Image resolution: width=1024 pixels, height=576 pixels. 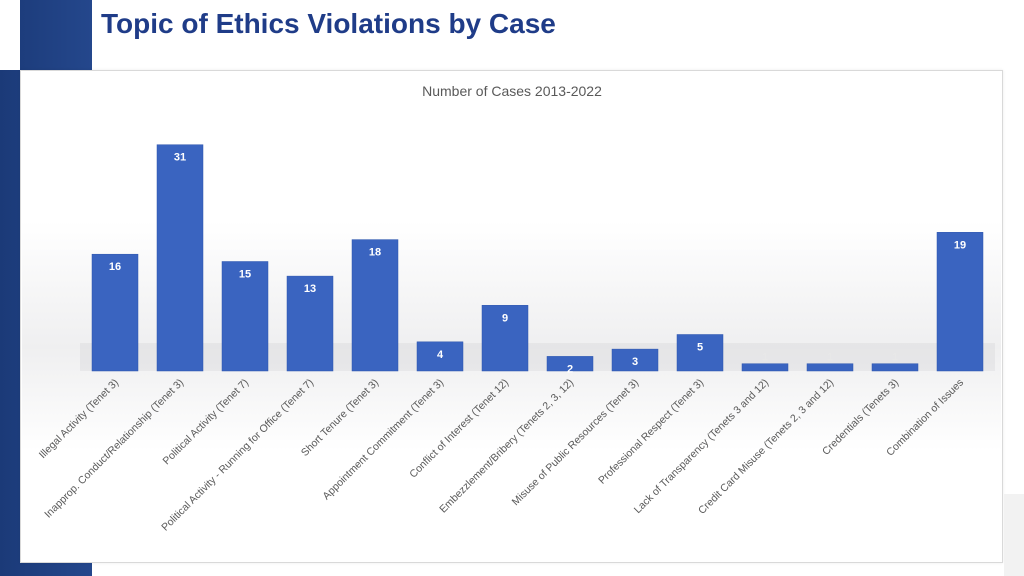 I want to click on bar-value-label-8: 3, so click(x=635, y=362).